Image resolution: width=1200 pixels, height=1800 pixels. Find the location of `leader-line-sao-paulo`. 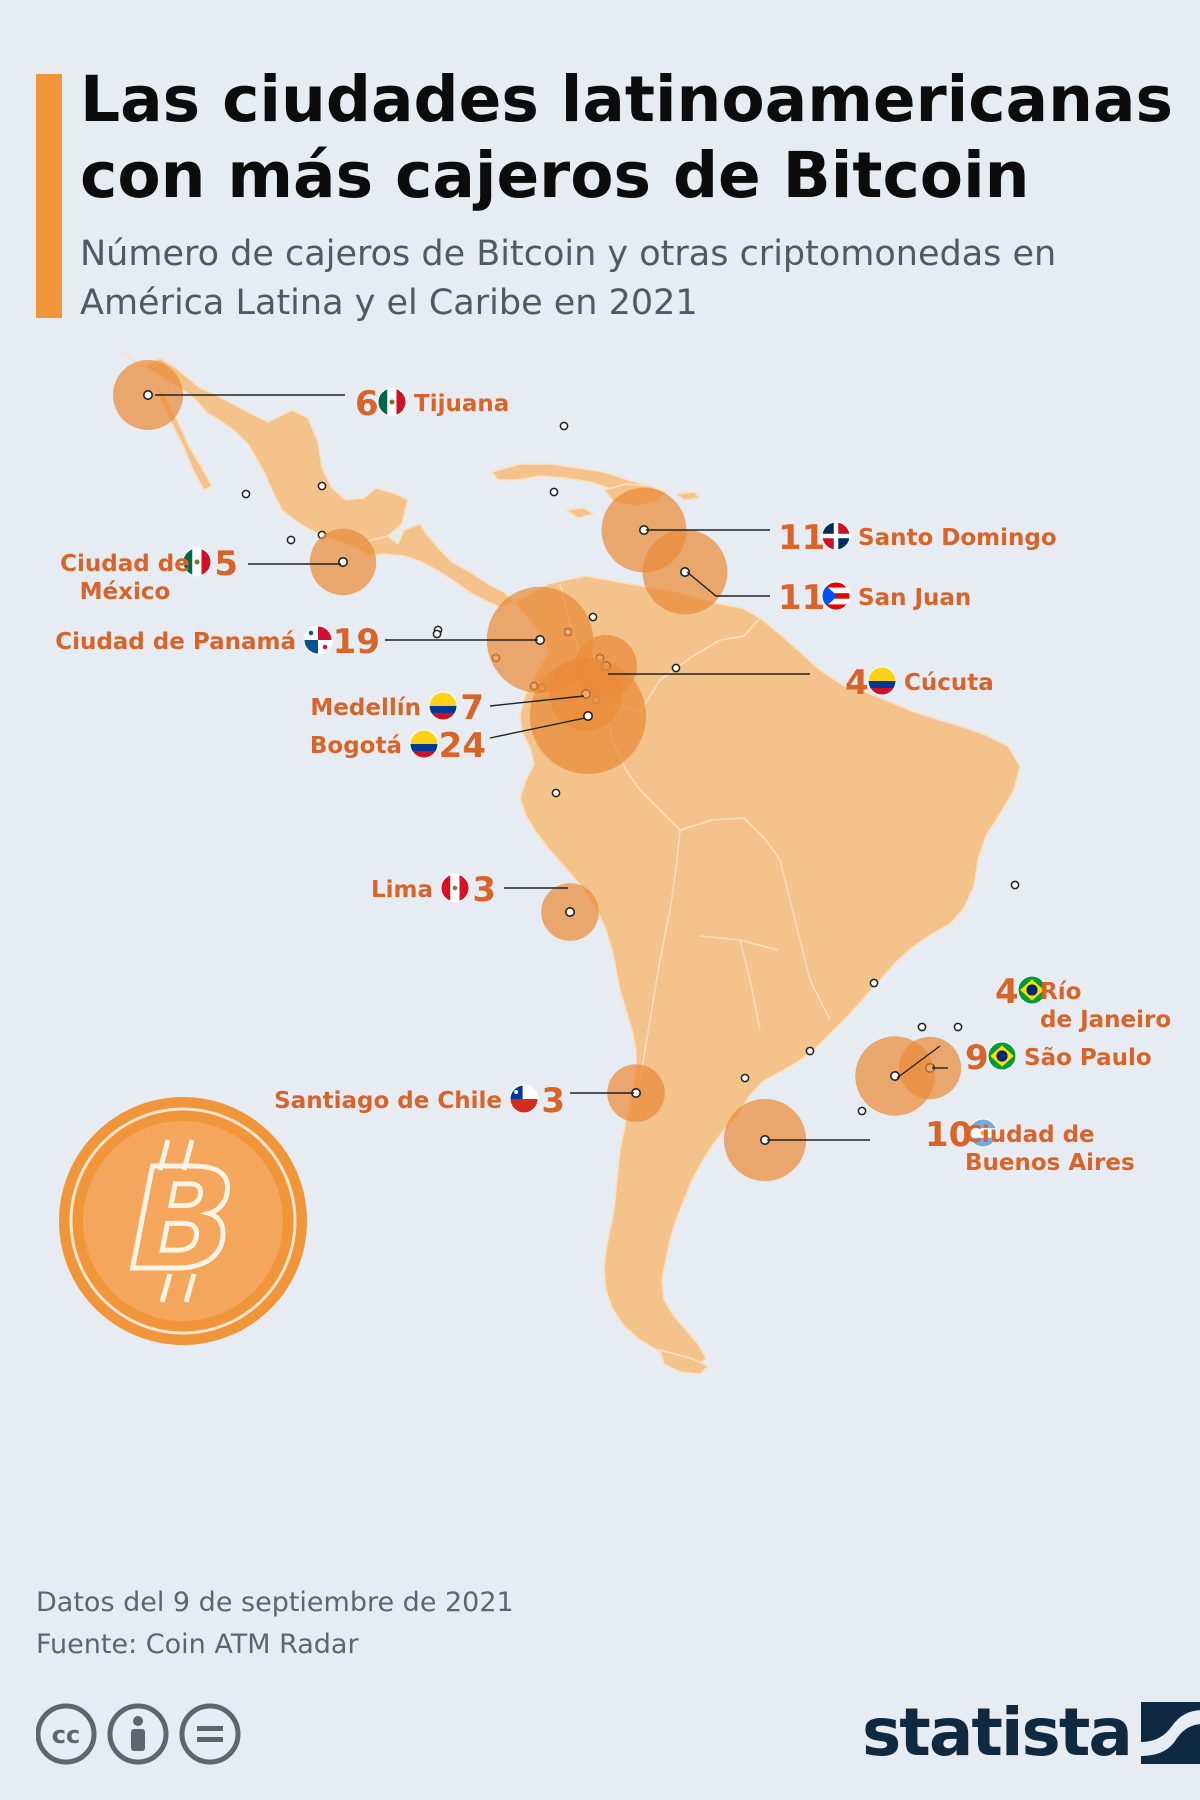

leader-line-sao-paulo is located at coordinates (918, 1062).